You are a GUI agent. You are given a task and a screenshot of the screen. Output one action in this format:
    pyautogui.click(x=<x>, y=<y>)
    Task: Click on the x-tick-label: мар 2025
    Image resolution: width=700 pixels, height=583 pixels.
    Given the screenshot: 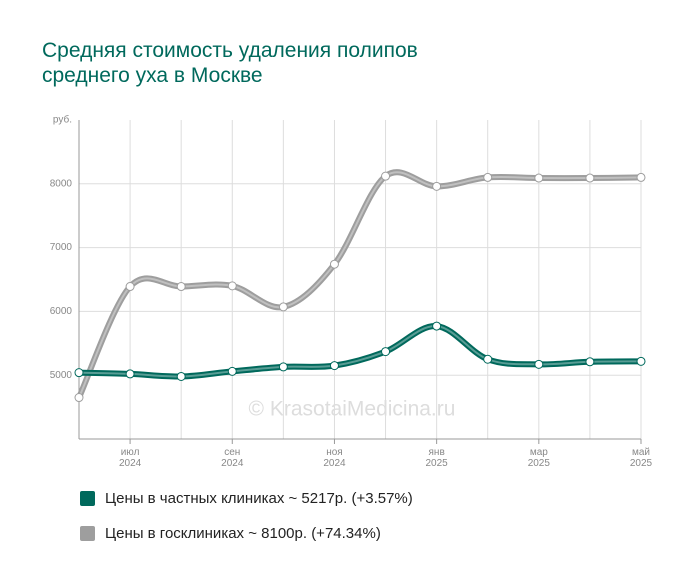 What is the action you would take?
    pyautogui.click(x=538, y=458)
    